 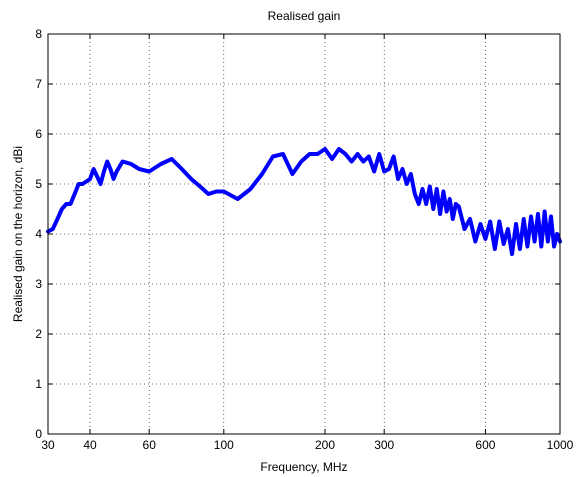 I want to click on y-tick-label: 6, so click(x=38, y=134).